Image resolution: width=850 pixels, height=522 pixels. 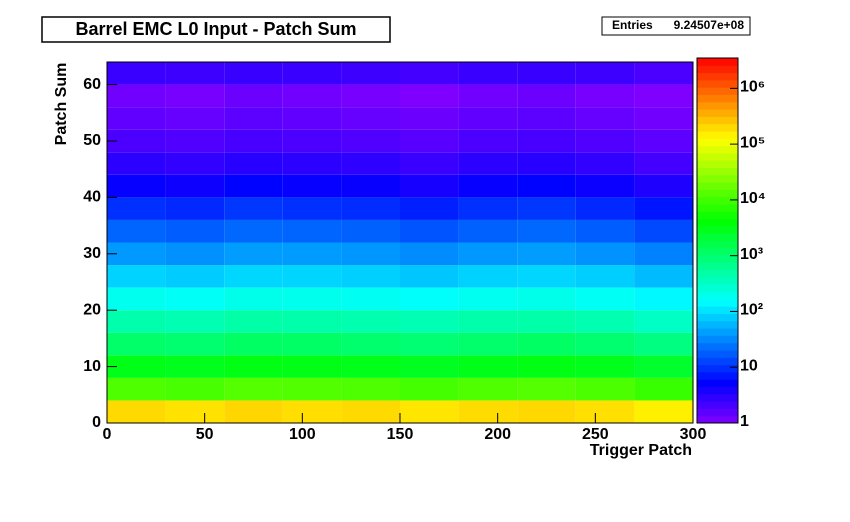 I want to click on chart-title: Barrel EMC L0 Input - Patch Sum, so click(x=215, y=29).